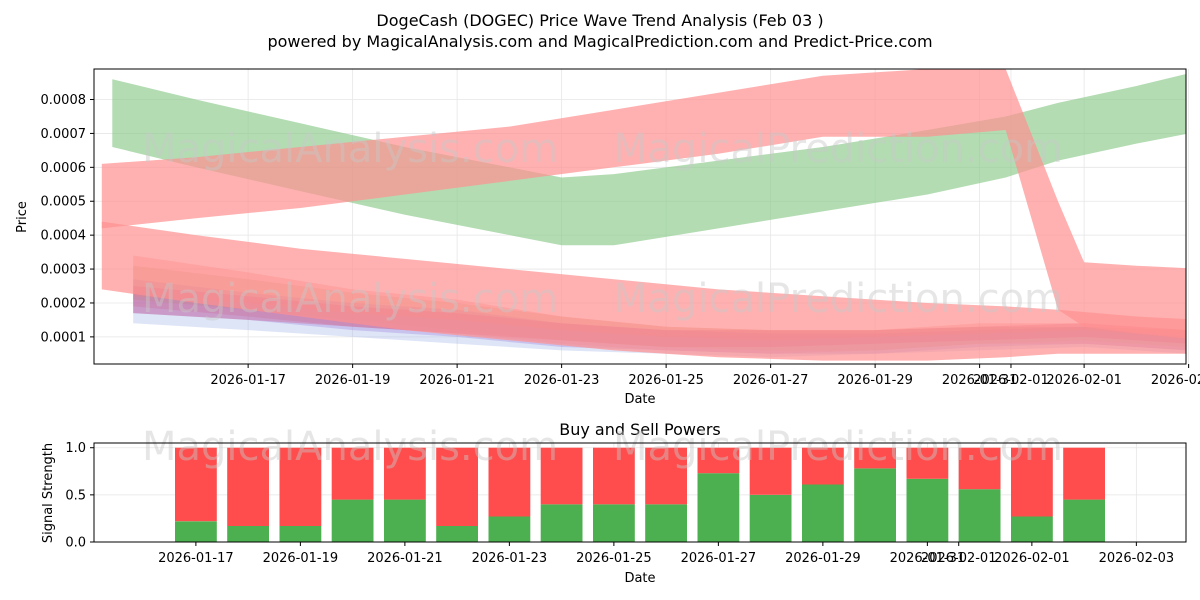  I want to click on top-x-tick-label: 2026-01-31, so click(980, 380).